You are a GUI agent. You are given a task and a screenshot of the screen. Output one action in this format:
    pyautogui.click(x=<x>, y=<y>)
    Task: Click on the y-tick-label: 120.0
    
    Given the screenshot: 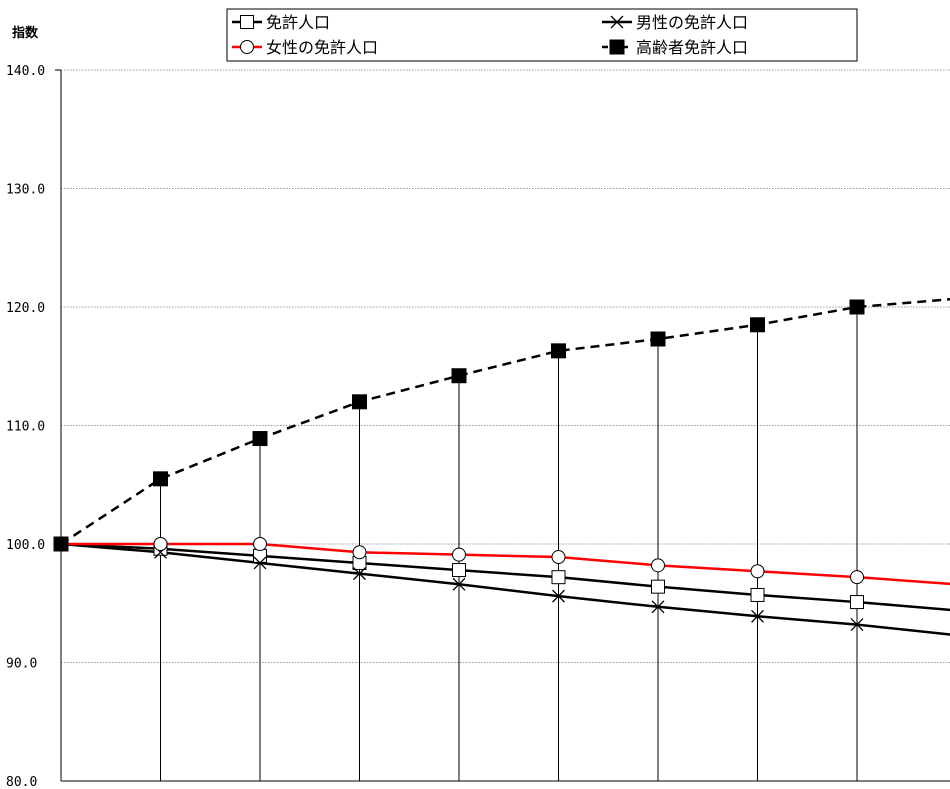 What is the action you would take?
    pyautogui.click(x=25, y=308)
    